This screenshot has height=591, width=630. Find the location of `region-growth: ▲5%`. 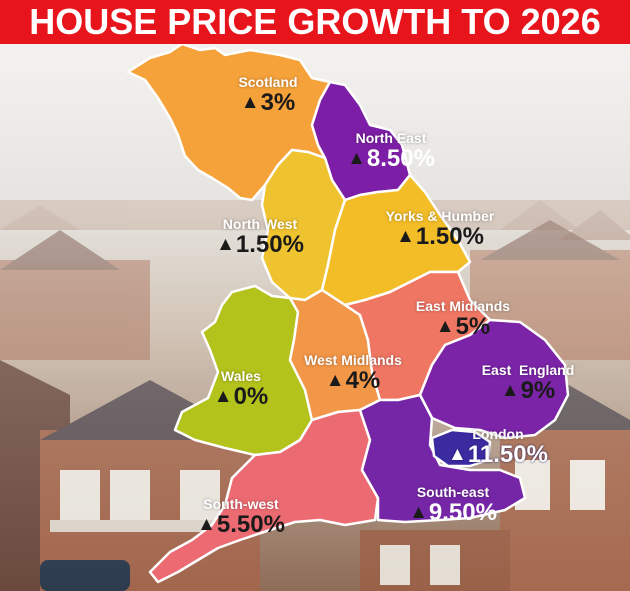

region-growth: ▲5% is located at coordinates (463, 326).